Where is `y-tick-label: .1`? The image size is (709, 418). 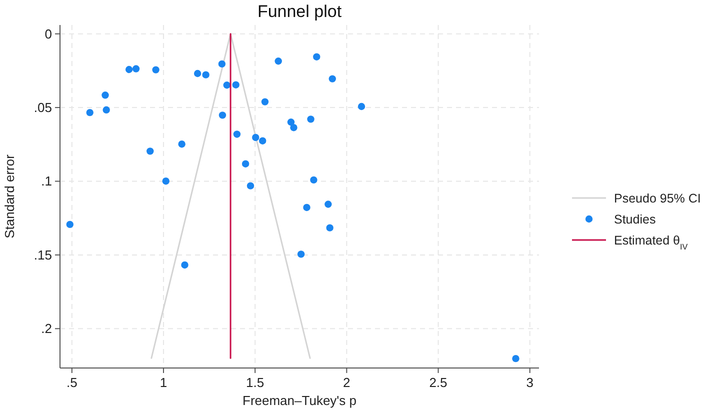 y-tick-label: .1 is located at coordinates (46, 181).